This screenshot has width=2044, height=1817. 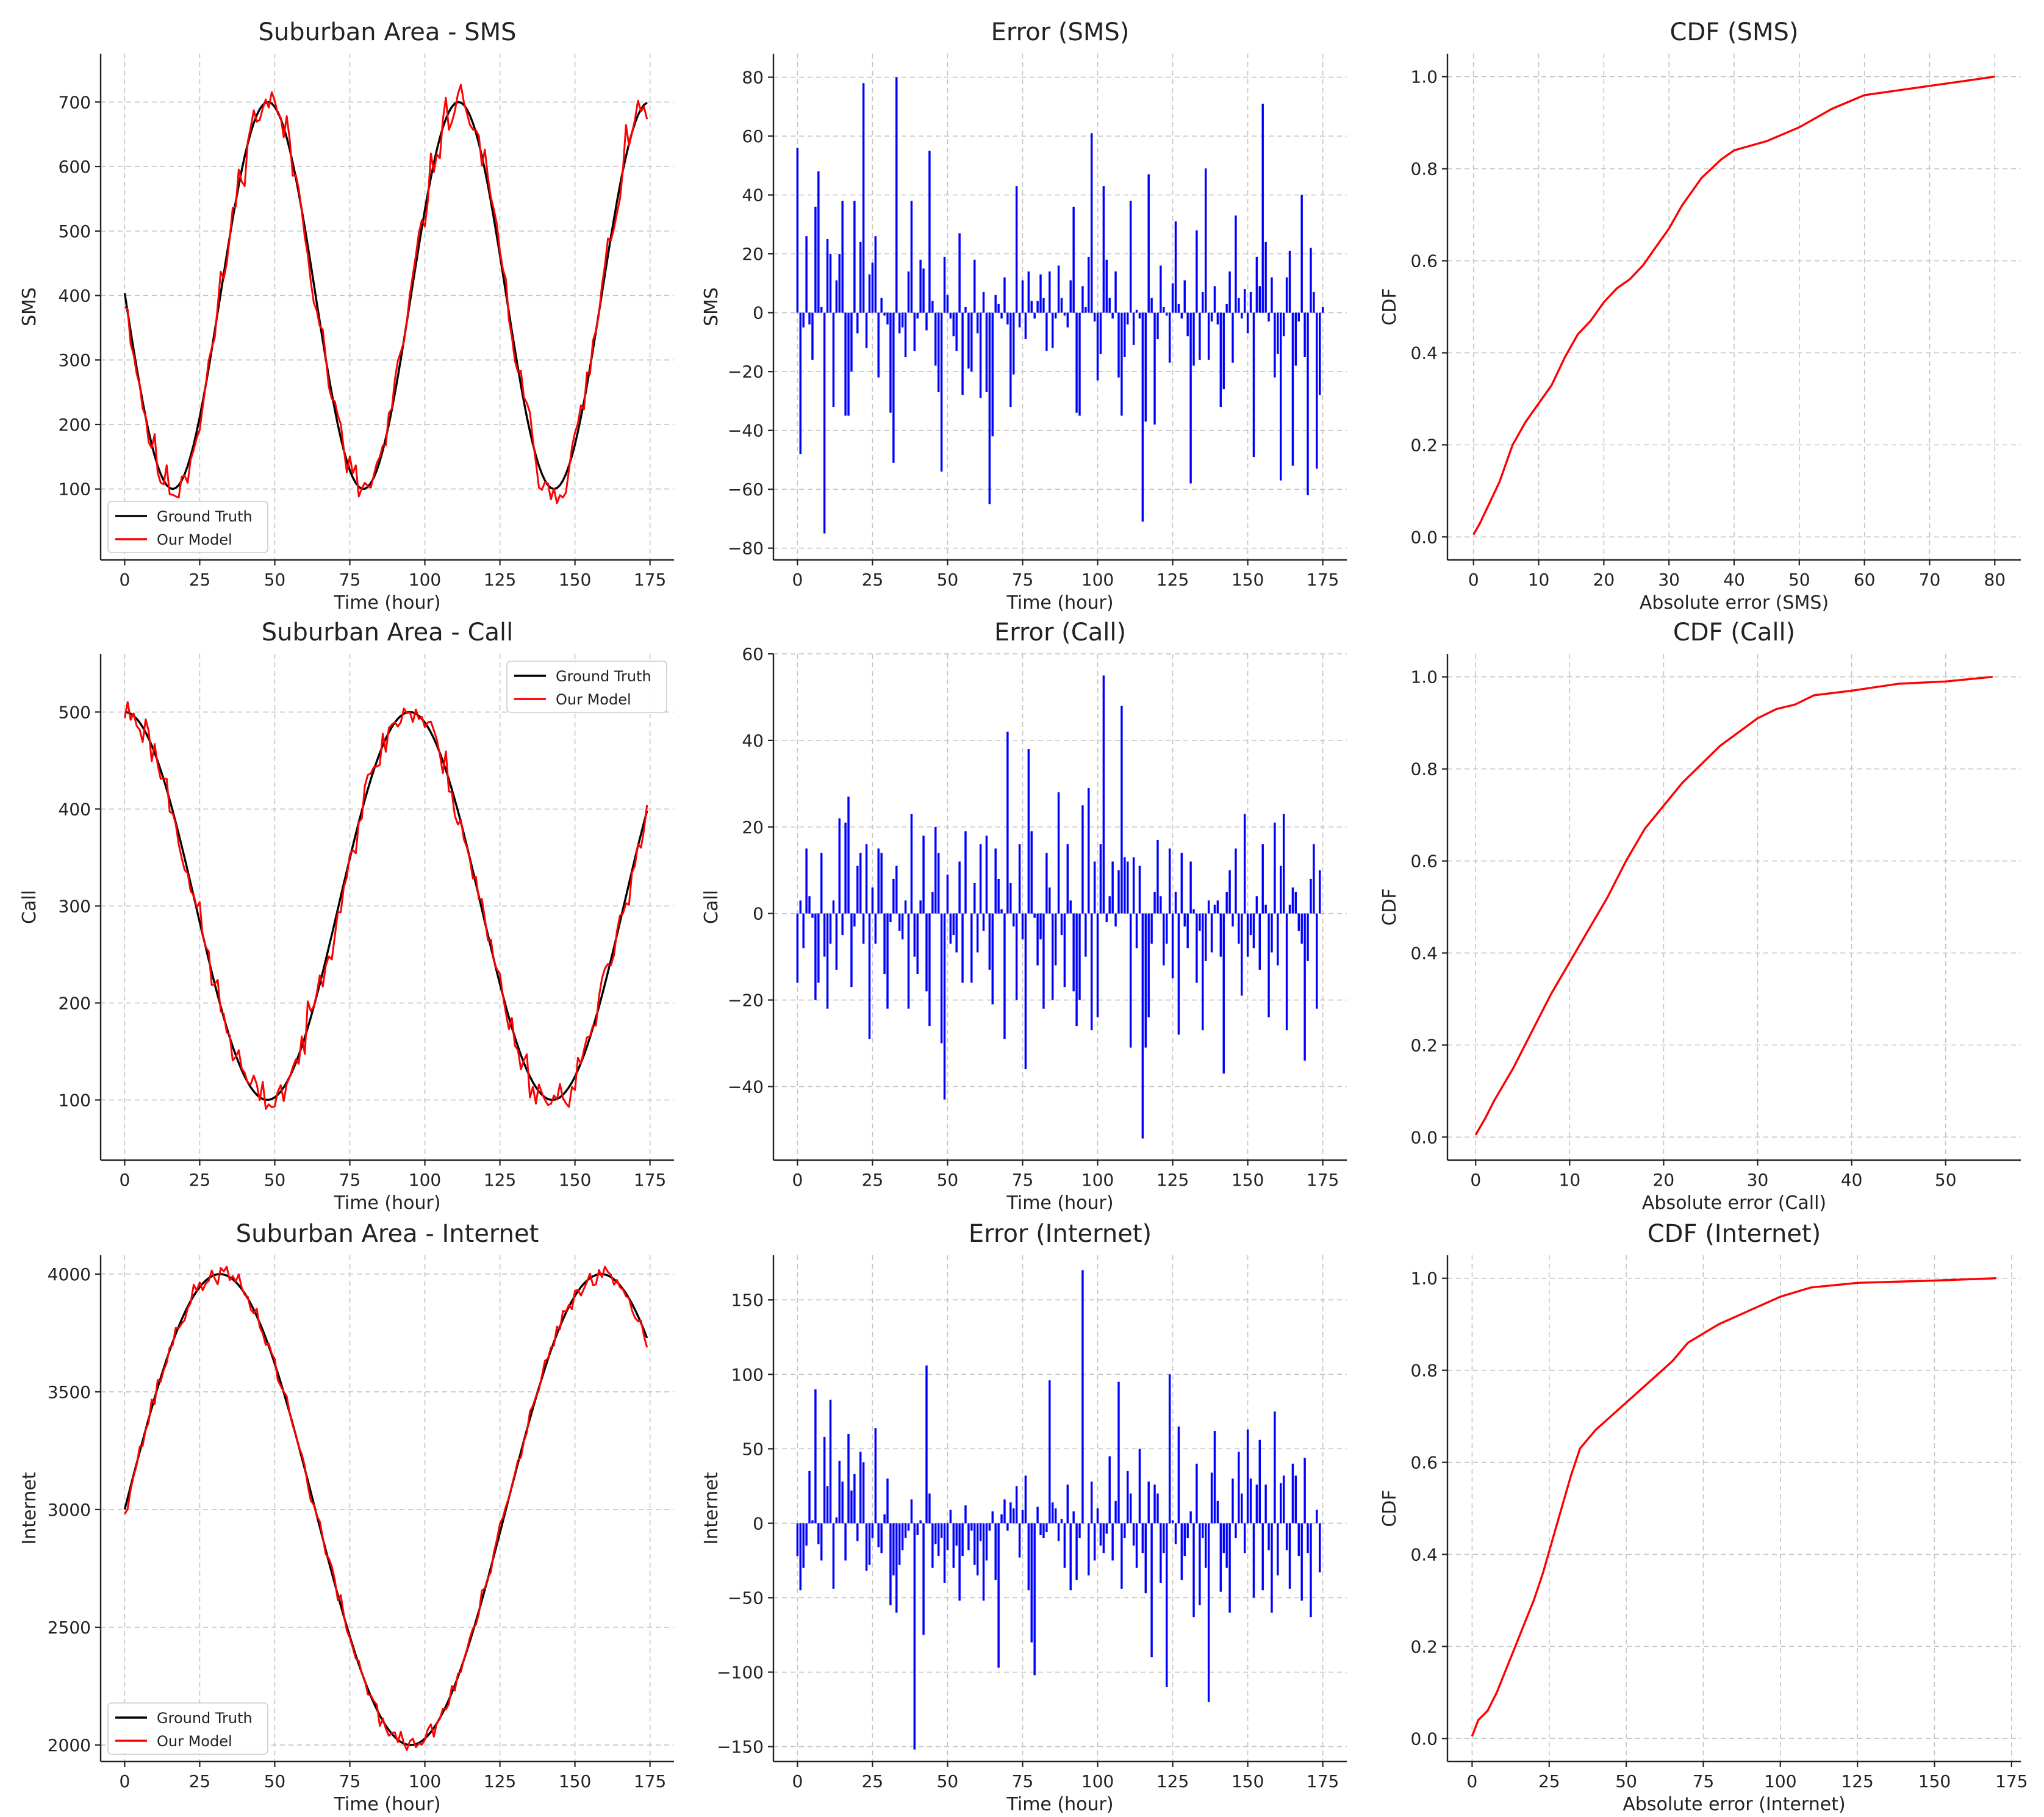 I want to click on x-tick-label: 10, so click(x=1539, y=580).